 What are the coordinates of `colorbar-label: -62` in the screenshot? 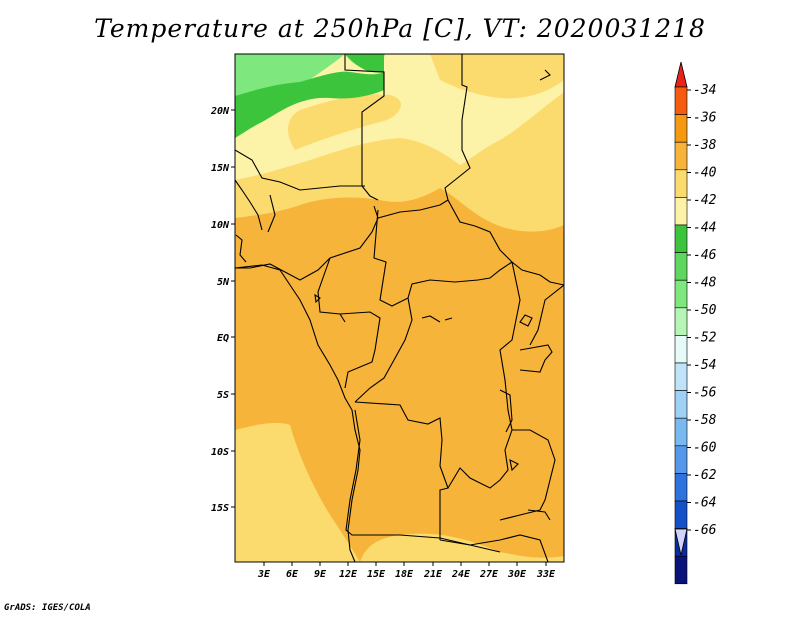 It's located at (705, 475).